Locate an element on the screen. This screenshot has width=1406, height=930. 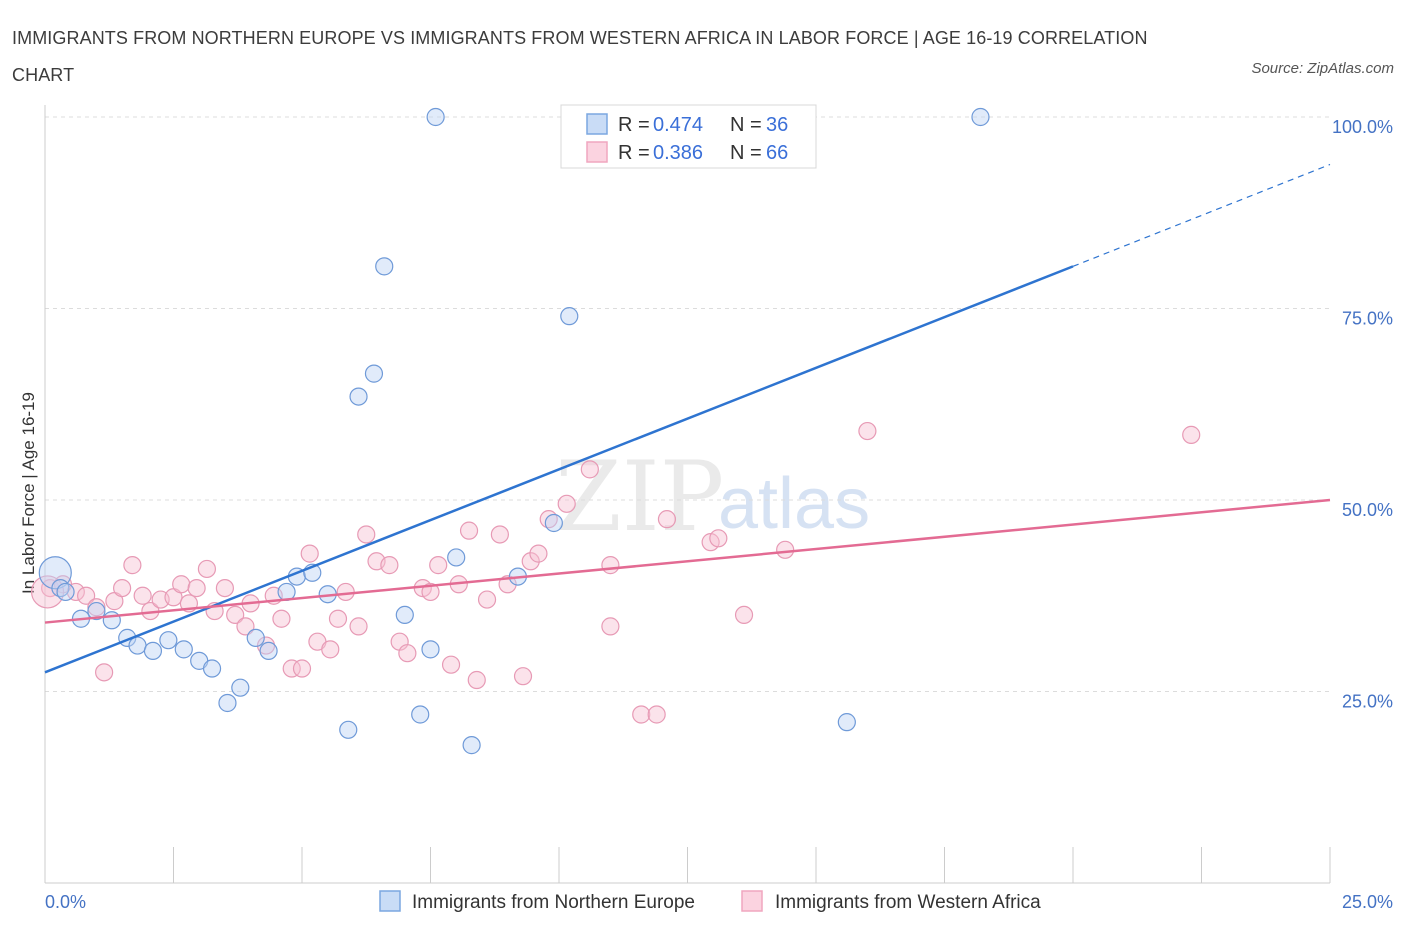
stats-legend: R = 0.474 N = 36 R = 0.386 N = 66 is located at coordinates (688, 136).